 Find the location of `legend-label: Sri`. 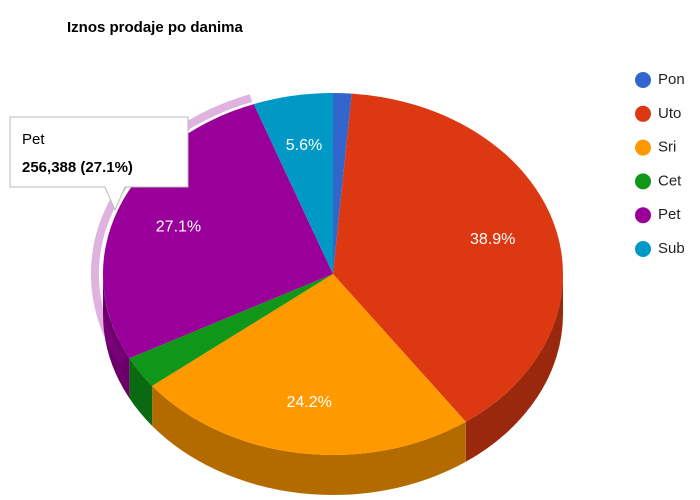

legend-label: Sri is located at coordinates (667, 147).